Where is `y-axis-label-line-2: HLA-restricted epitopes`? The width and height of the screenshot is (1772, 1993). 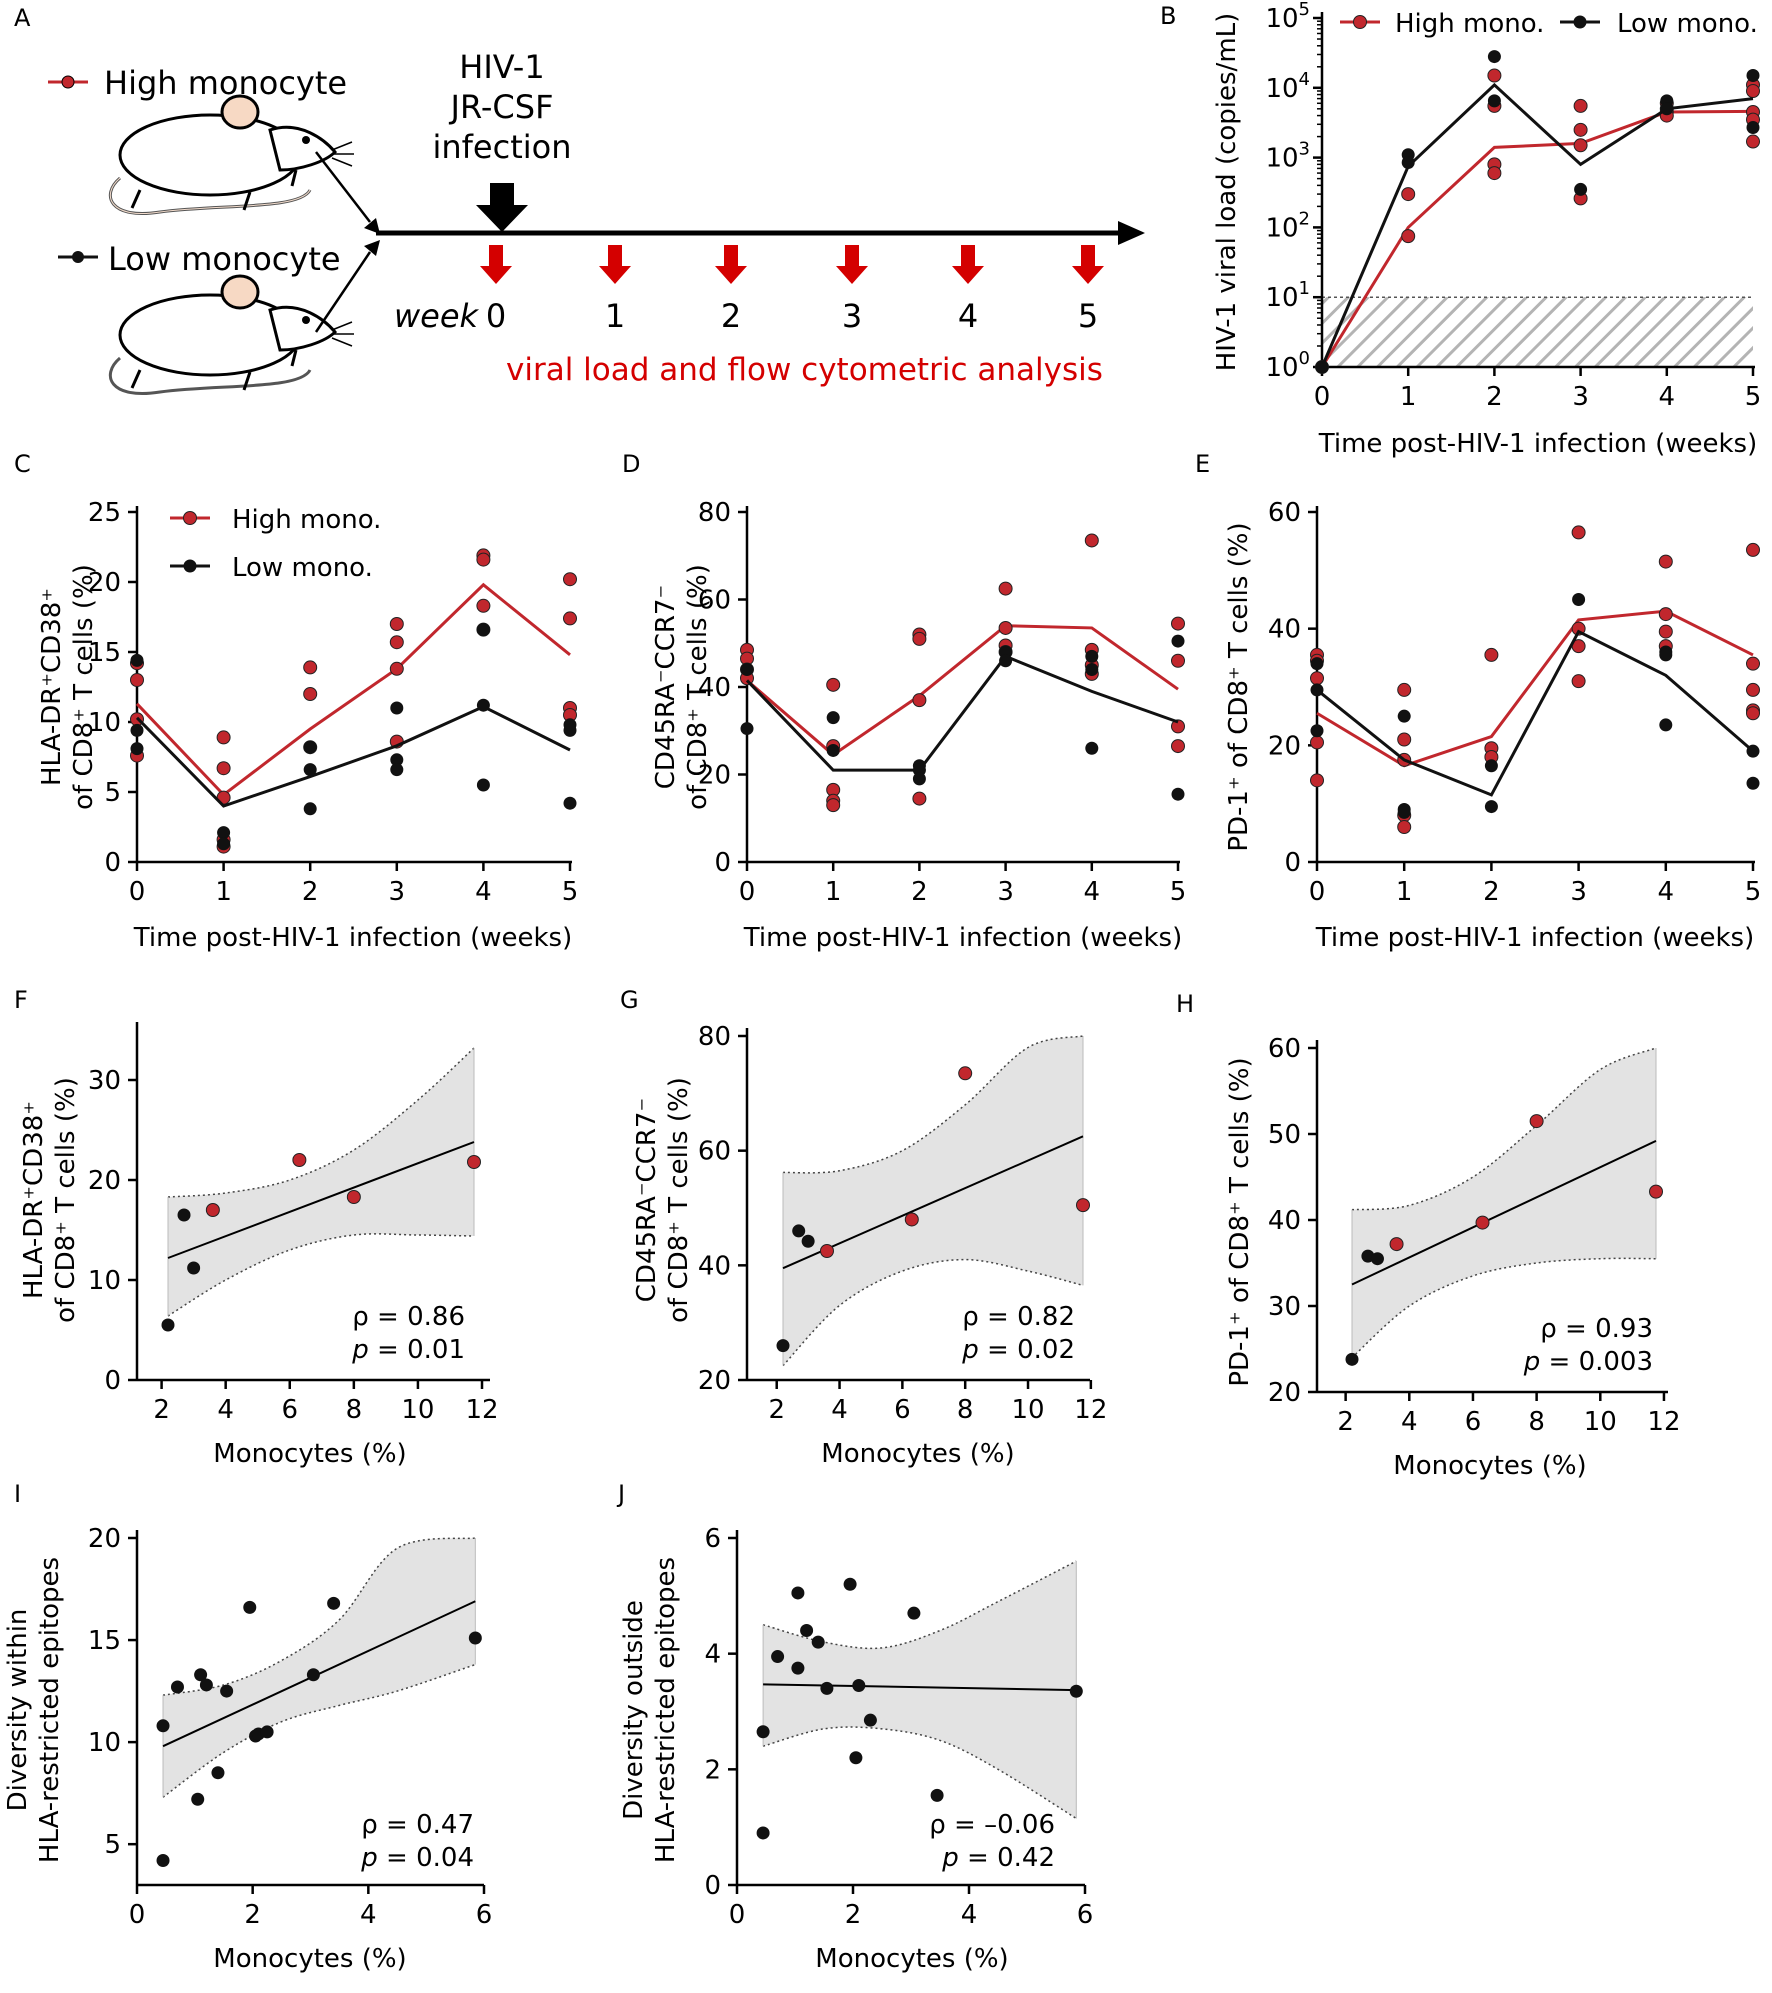 y-axis-label-line-2: HLA-restricted epitopes is located at coordinates (50, 1710).